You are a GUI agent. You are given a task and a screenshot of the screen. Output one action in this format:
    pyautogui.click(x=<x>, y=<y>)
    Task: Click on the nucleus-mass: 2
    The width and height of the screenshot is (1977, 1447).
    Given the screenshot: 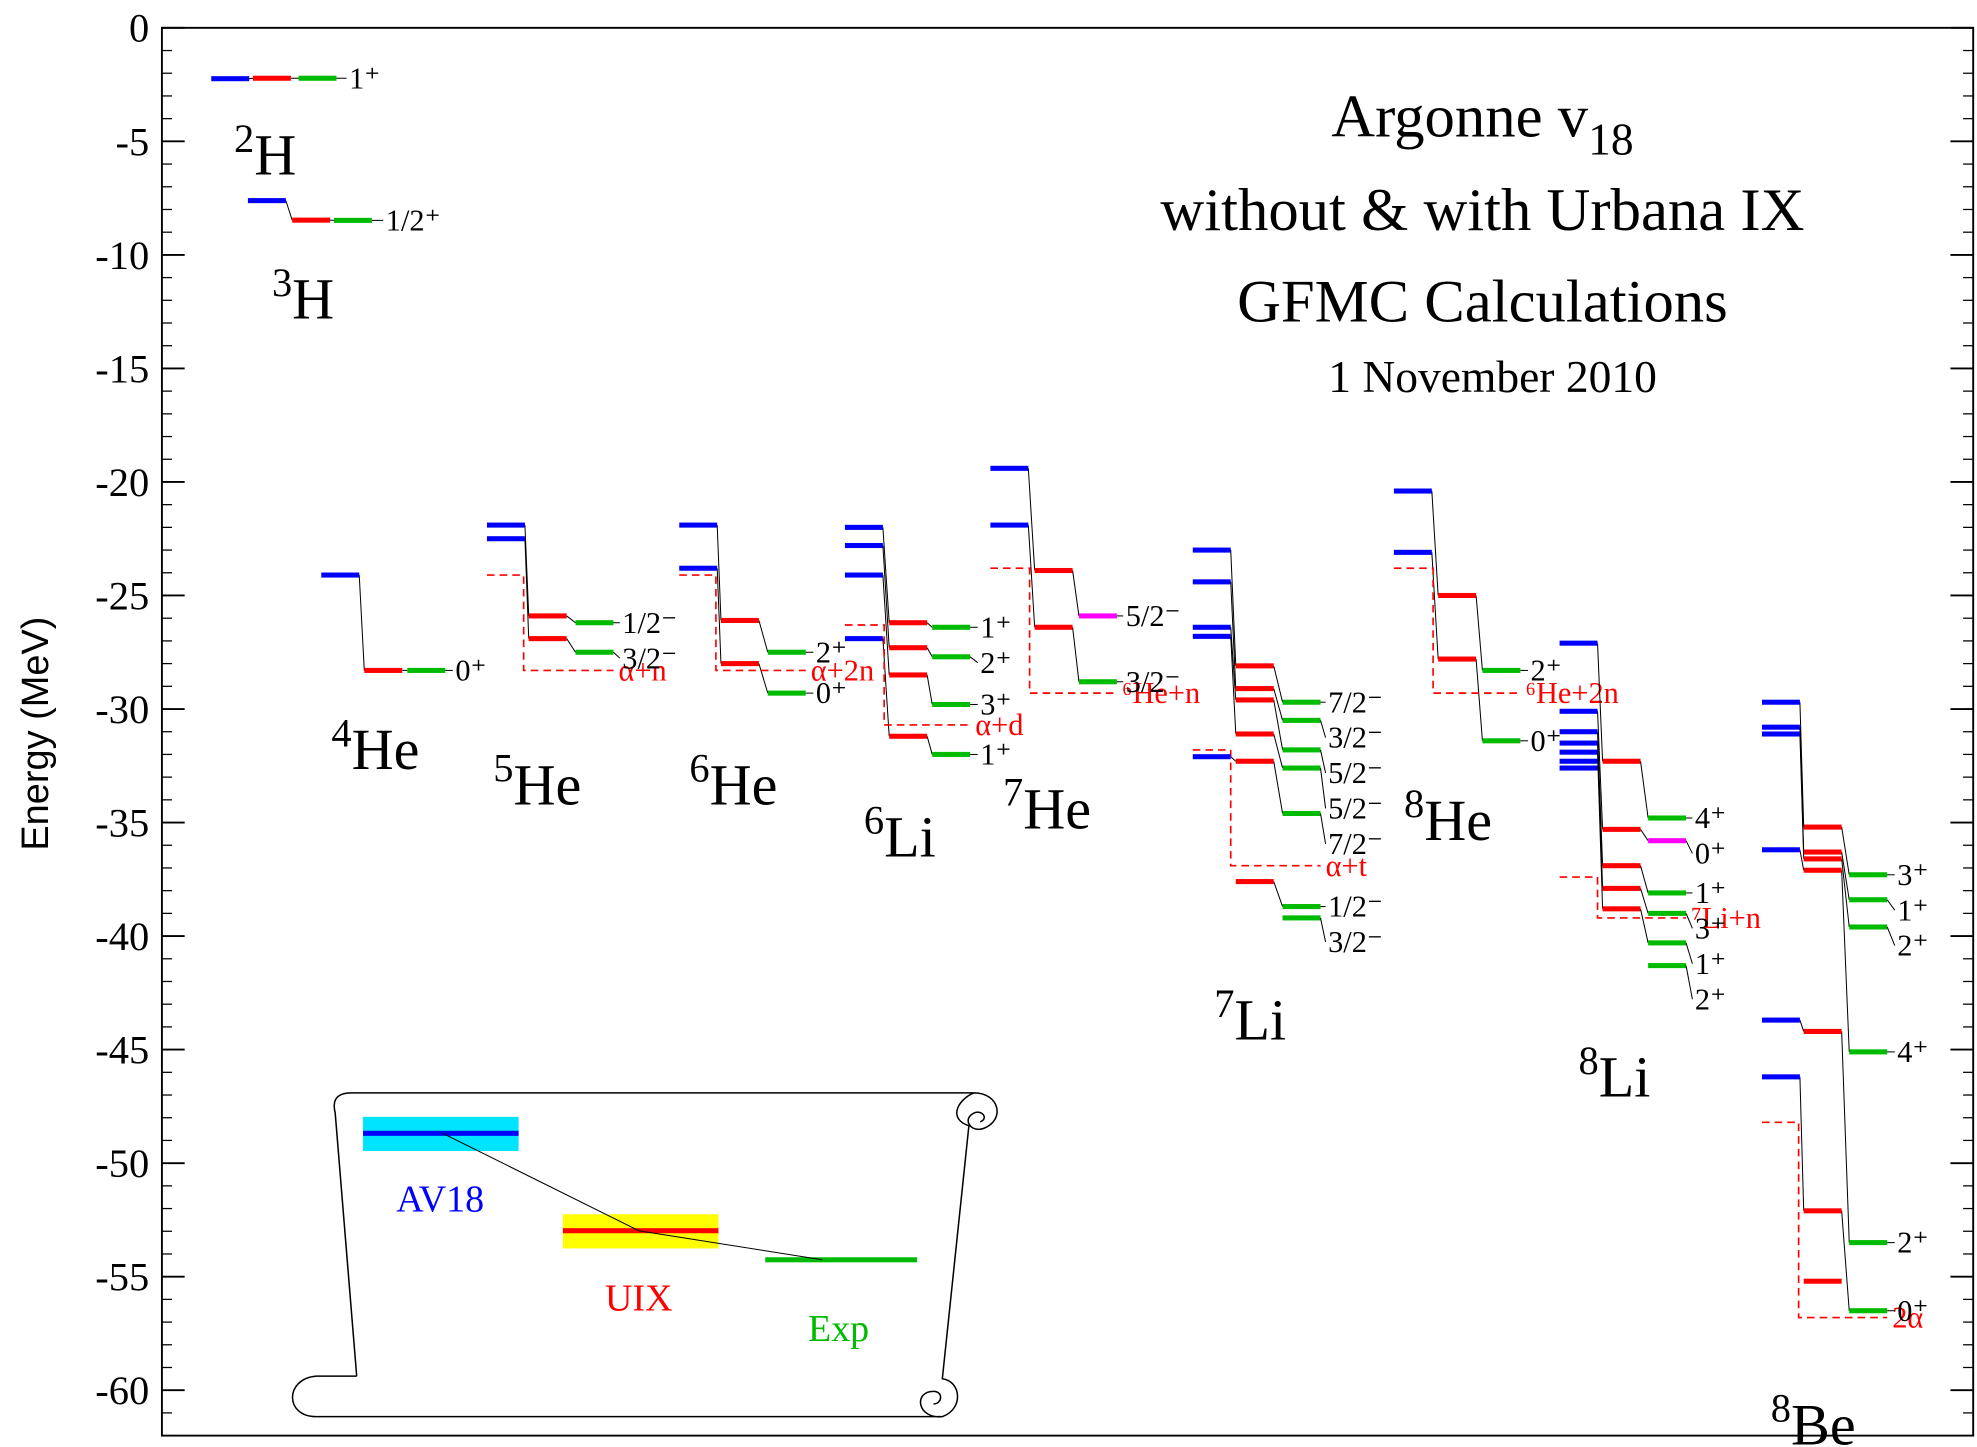 What is the action you would take?
    pyautogui.click(x=244, y=138)
    